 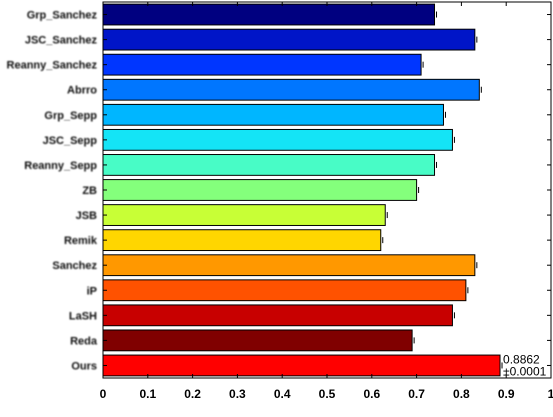 What do you see at coordinates (52, 66) in the screenshot?
I see `y-tick-label: Reanny_Sanchez` at bounding box center [52, 66].